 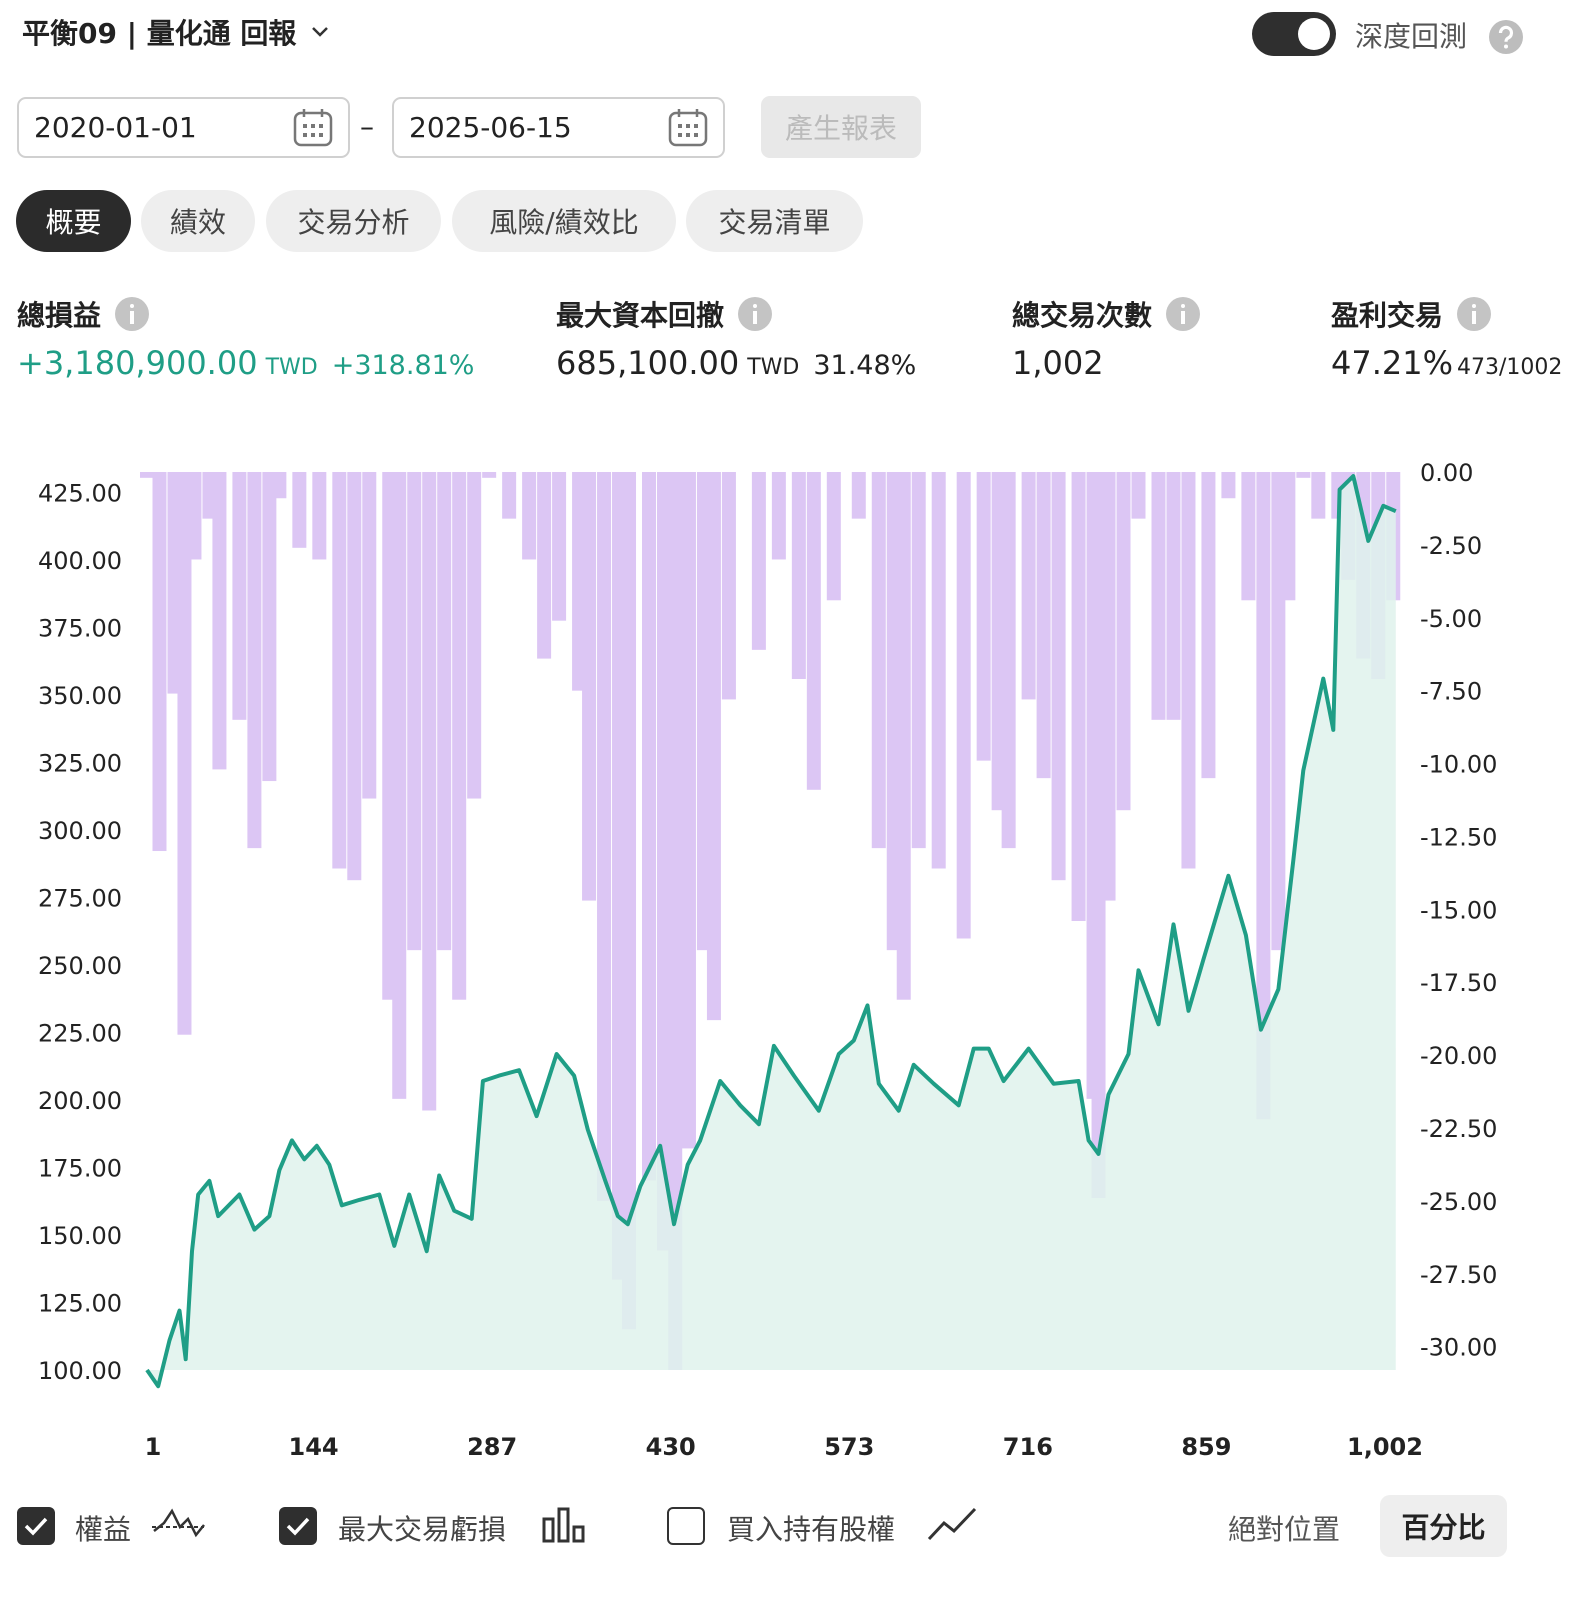 I want to click on y2-tick-label: -10.00, so click(x=1458, y=765).